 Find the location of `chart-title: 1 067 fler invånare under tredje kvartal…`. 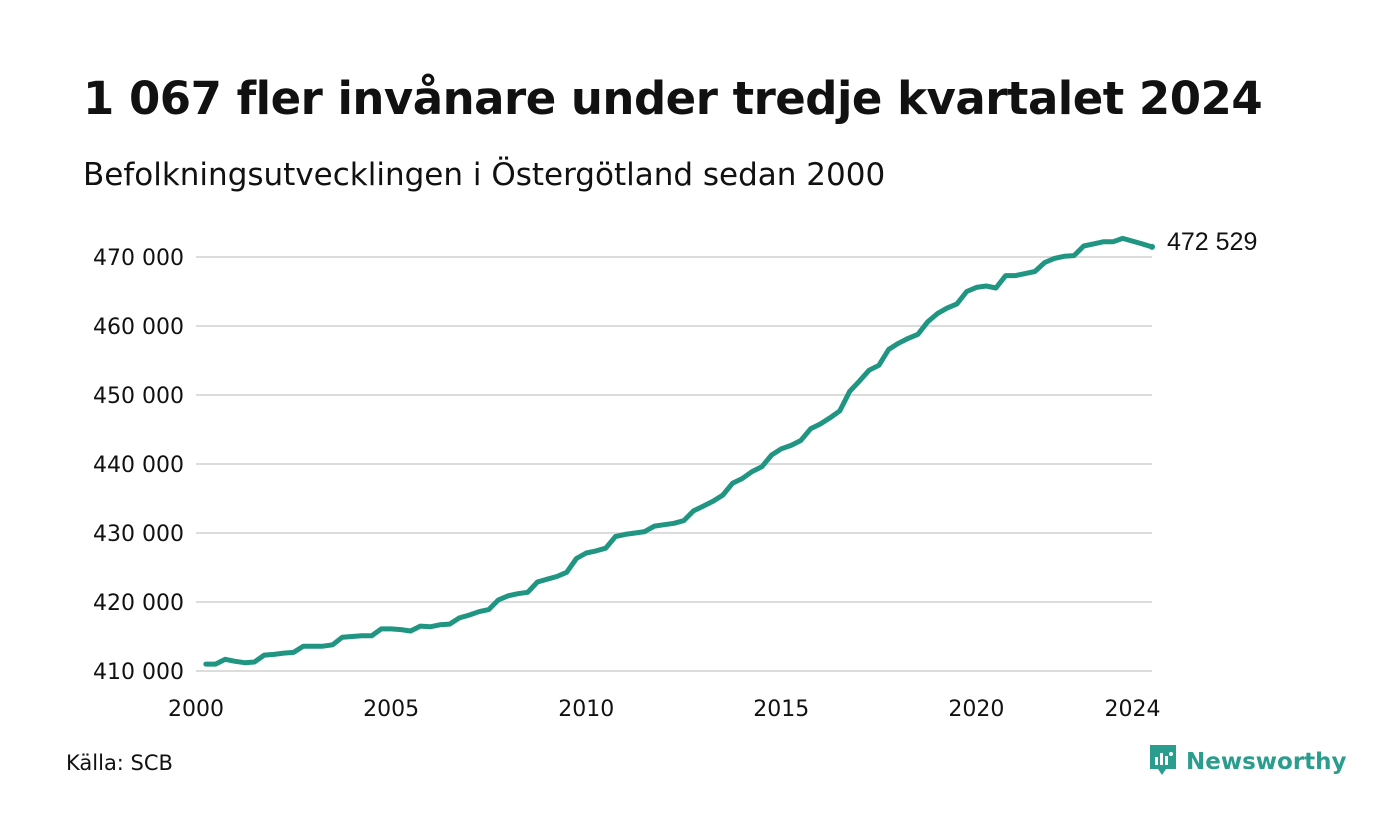

chart-title: 1 067 fler invånare under tredje kvartal… is located at coordinates (673, 98).